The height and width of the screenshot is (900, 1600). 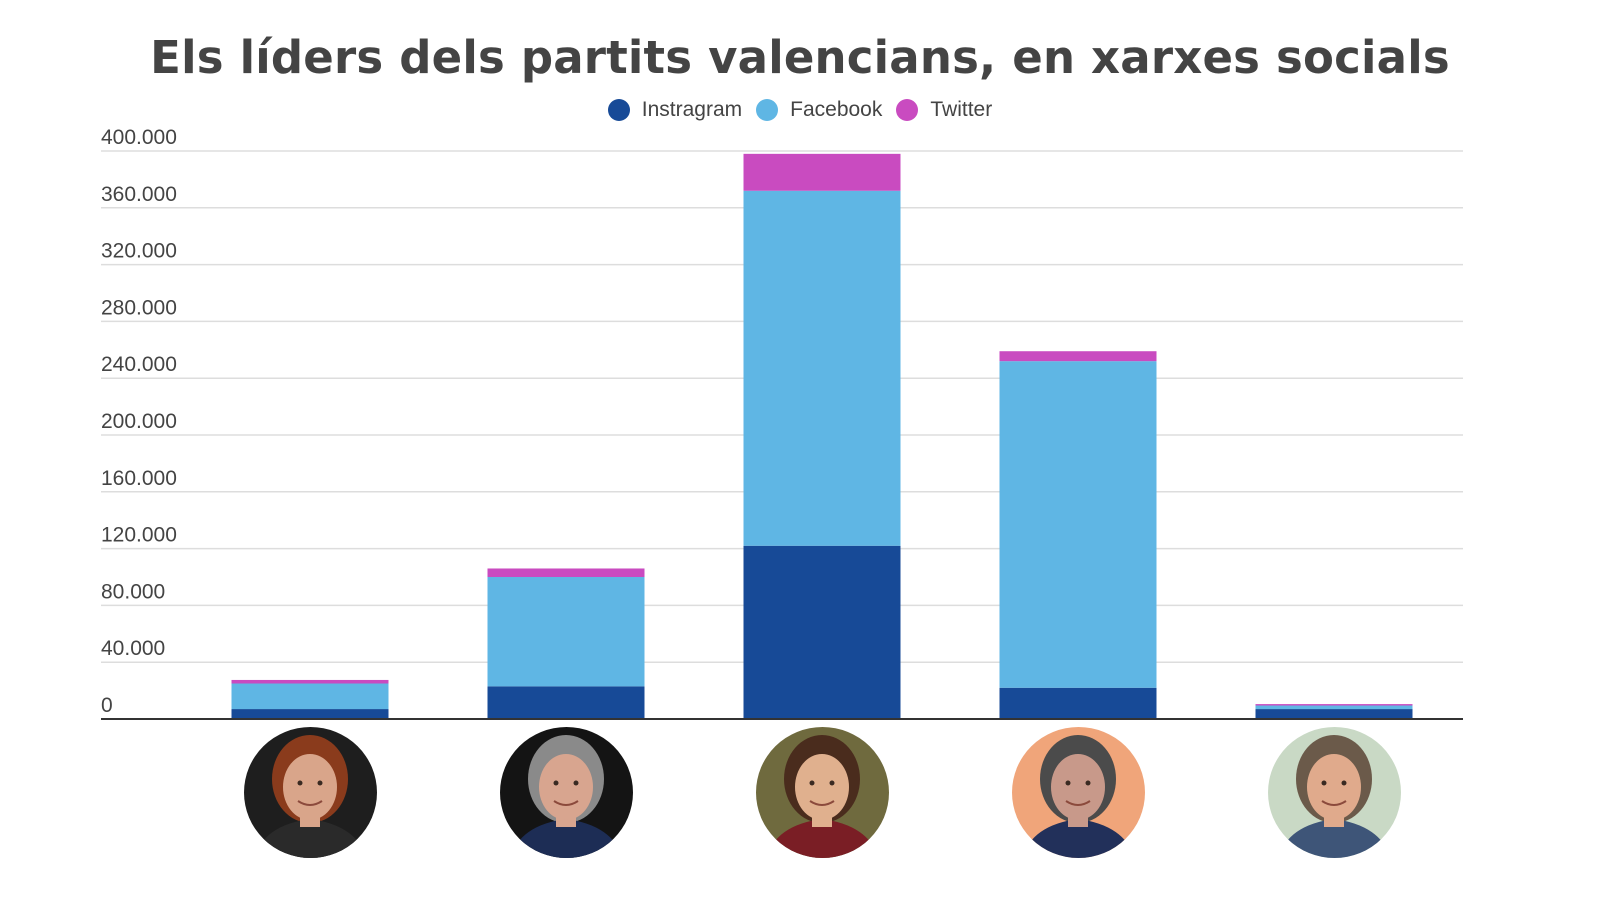 I want to click on legend-dot-facebook, so click(x=767, y=110).